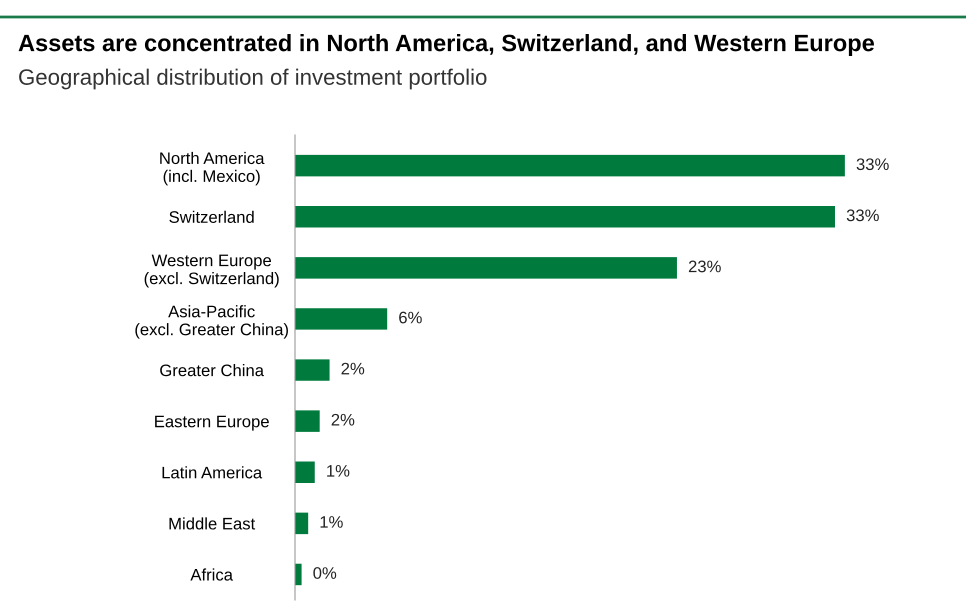 This screenshot has width=966, height=607. Describe the element at coordinates (252, 79) in the screenshot. I see `chart-subtitle: Geographical distribution of investment portfolio` at that location.